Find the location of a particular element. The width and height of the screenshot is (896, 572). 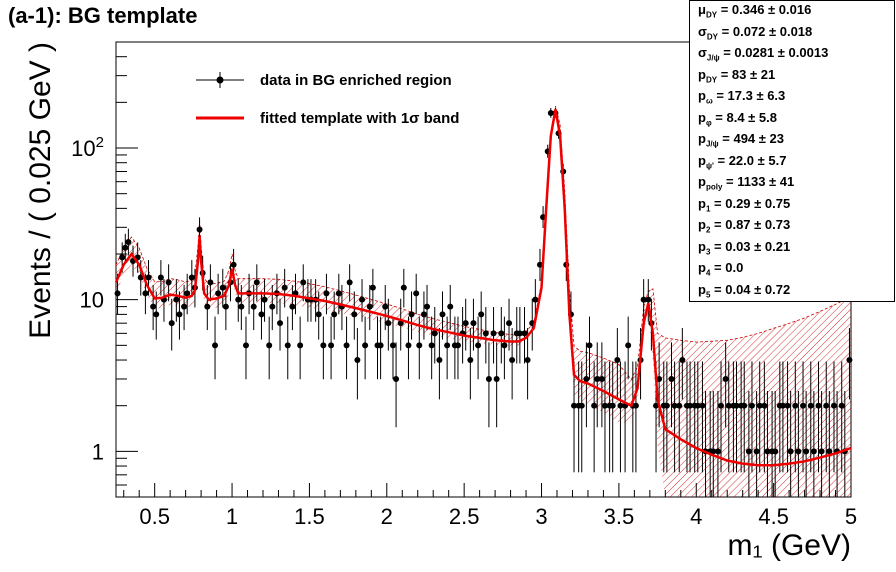

fit-parameter-row: σJ/ψ = 0.0281 ± 0.0013 is located at coordinates (763, 54).